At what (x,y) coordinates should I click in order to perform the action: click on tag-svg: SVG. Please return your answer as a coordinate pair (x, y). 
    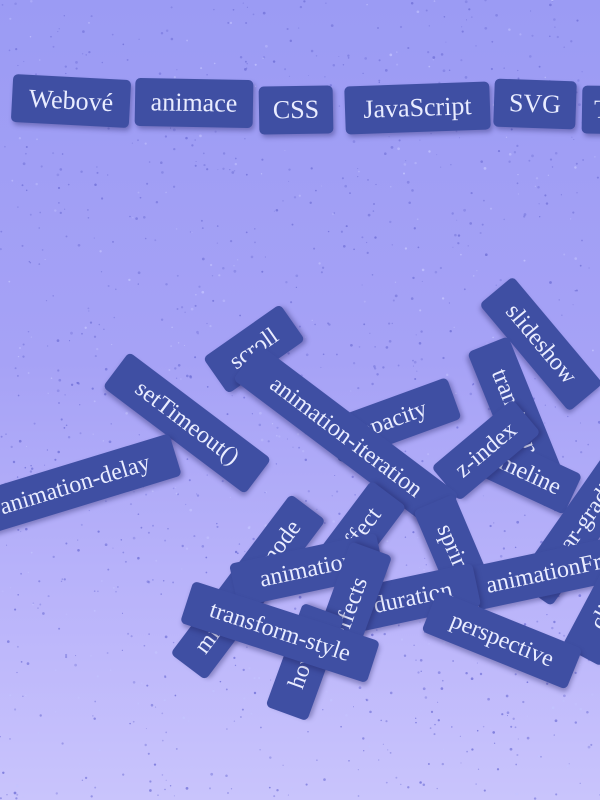
    Looking at the image, I should click on (535, 104).